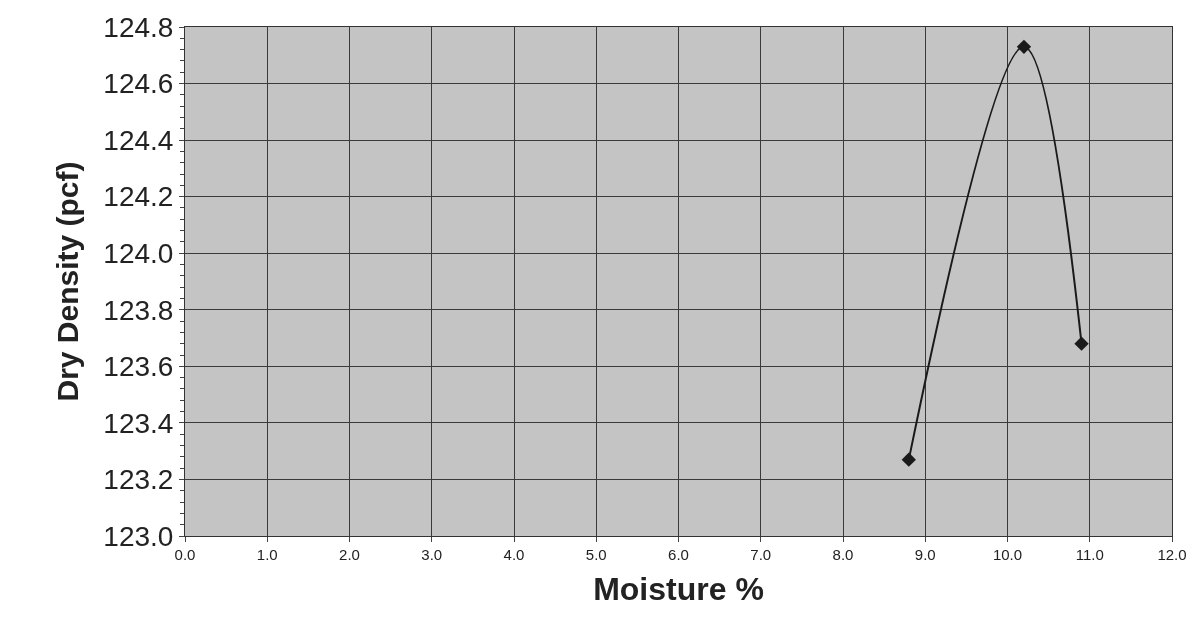  Describe the element at coordinates (678, 588) in the screenshot. I see `x-axis-title: Moisture %` at that location.